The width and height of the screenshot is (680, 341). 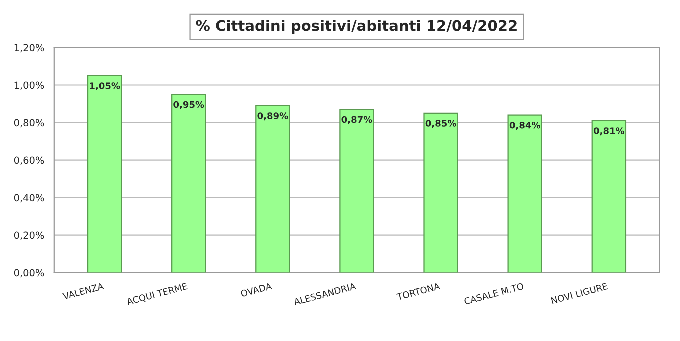 What do you see at coordinates (29, 236) in the screenshot?
I see `y-tick-label: 0,20%` at bounding box center [29, 236].